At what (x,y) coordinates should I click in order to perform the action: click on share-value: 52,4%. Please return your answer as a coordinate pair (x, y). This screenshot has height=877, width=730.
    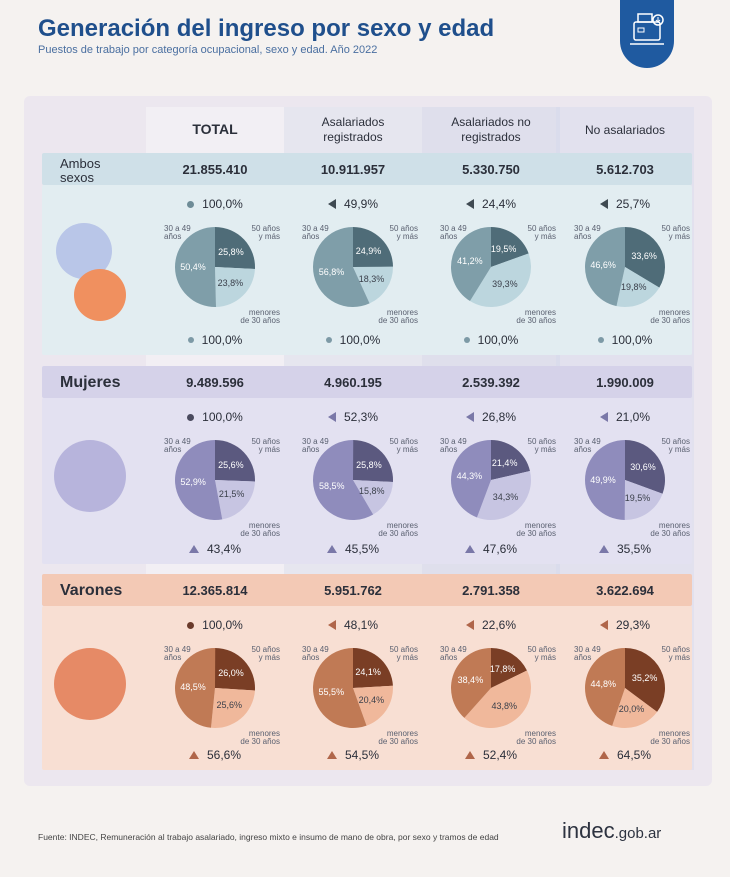
    Looking at the image, I should click on (500, 755).